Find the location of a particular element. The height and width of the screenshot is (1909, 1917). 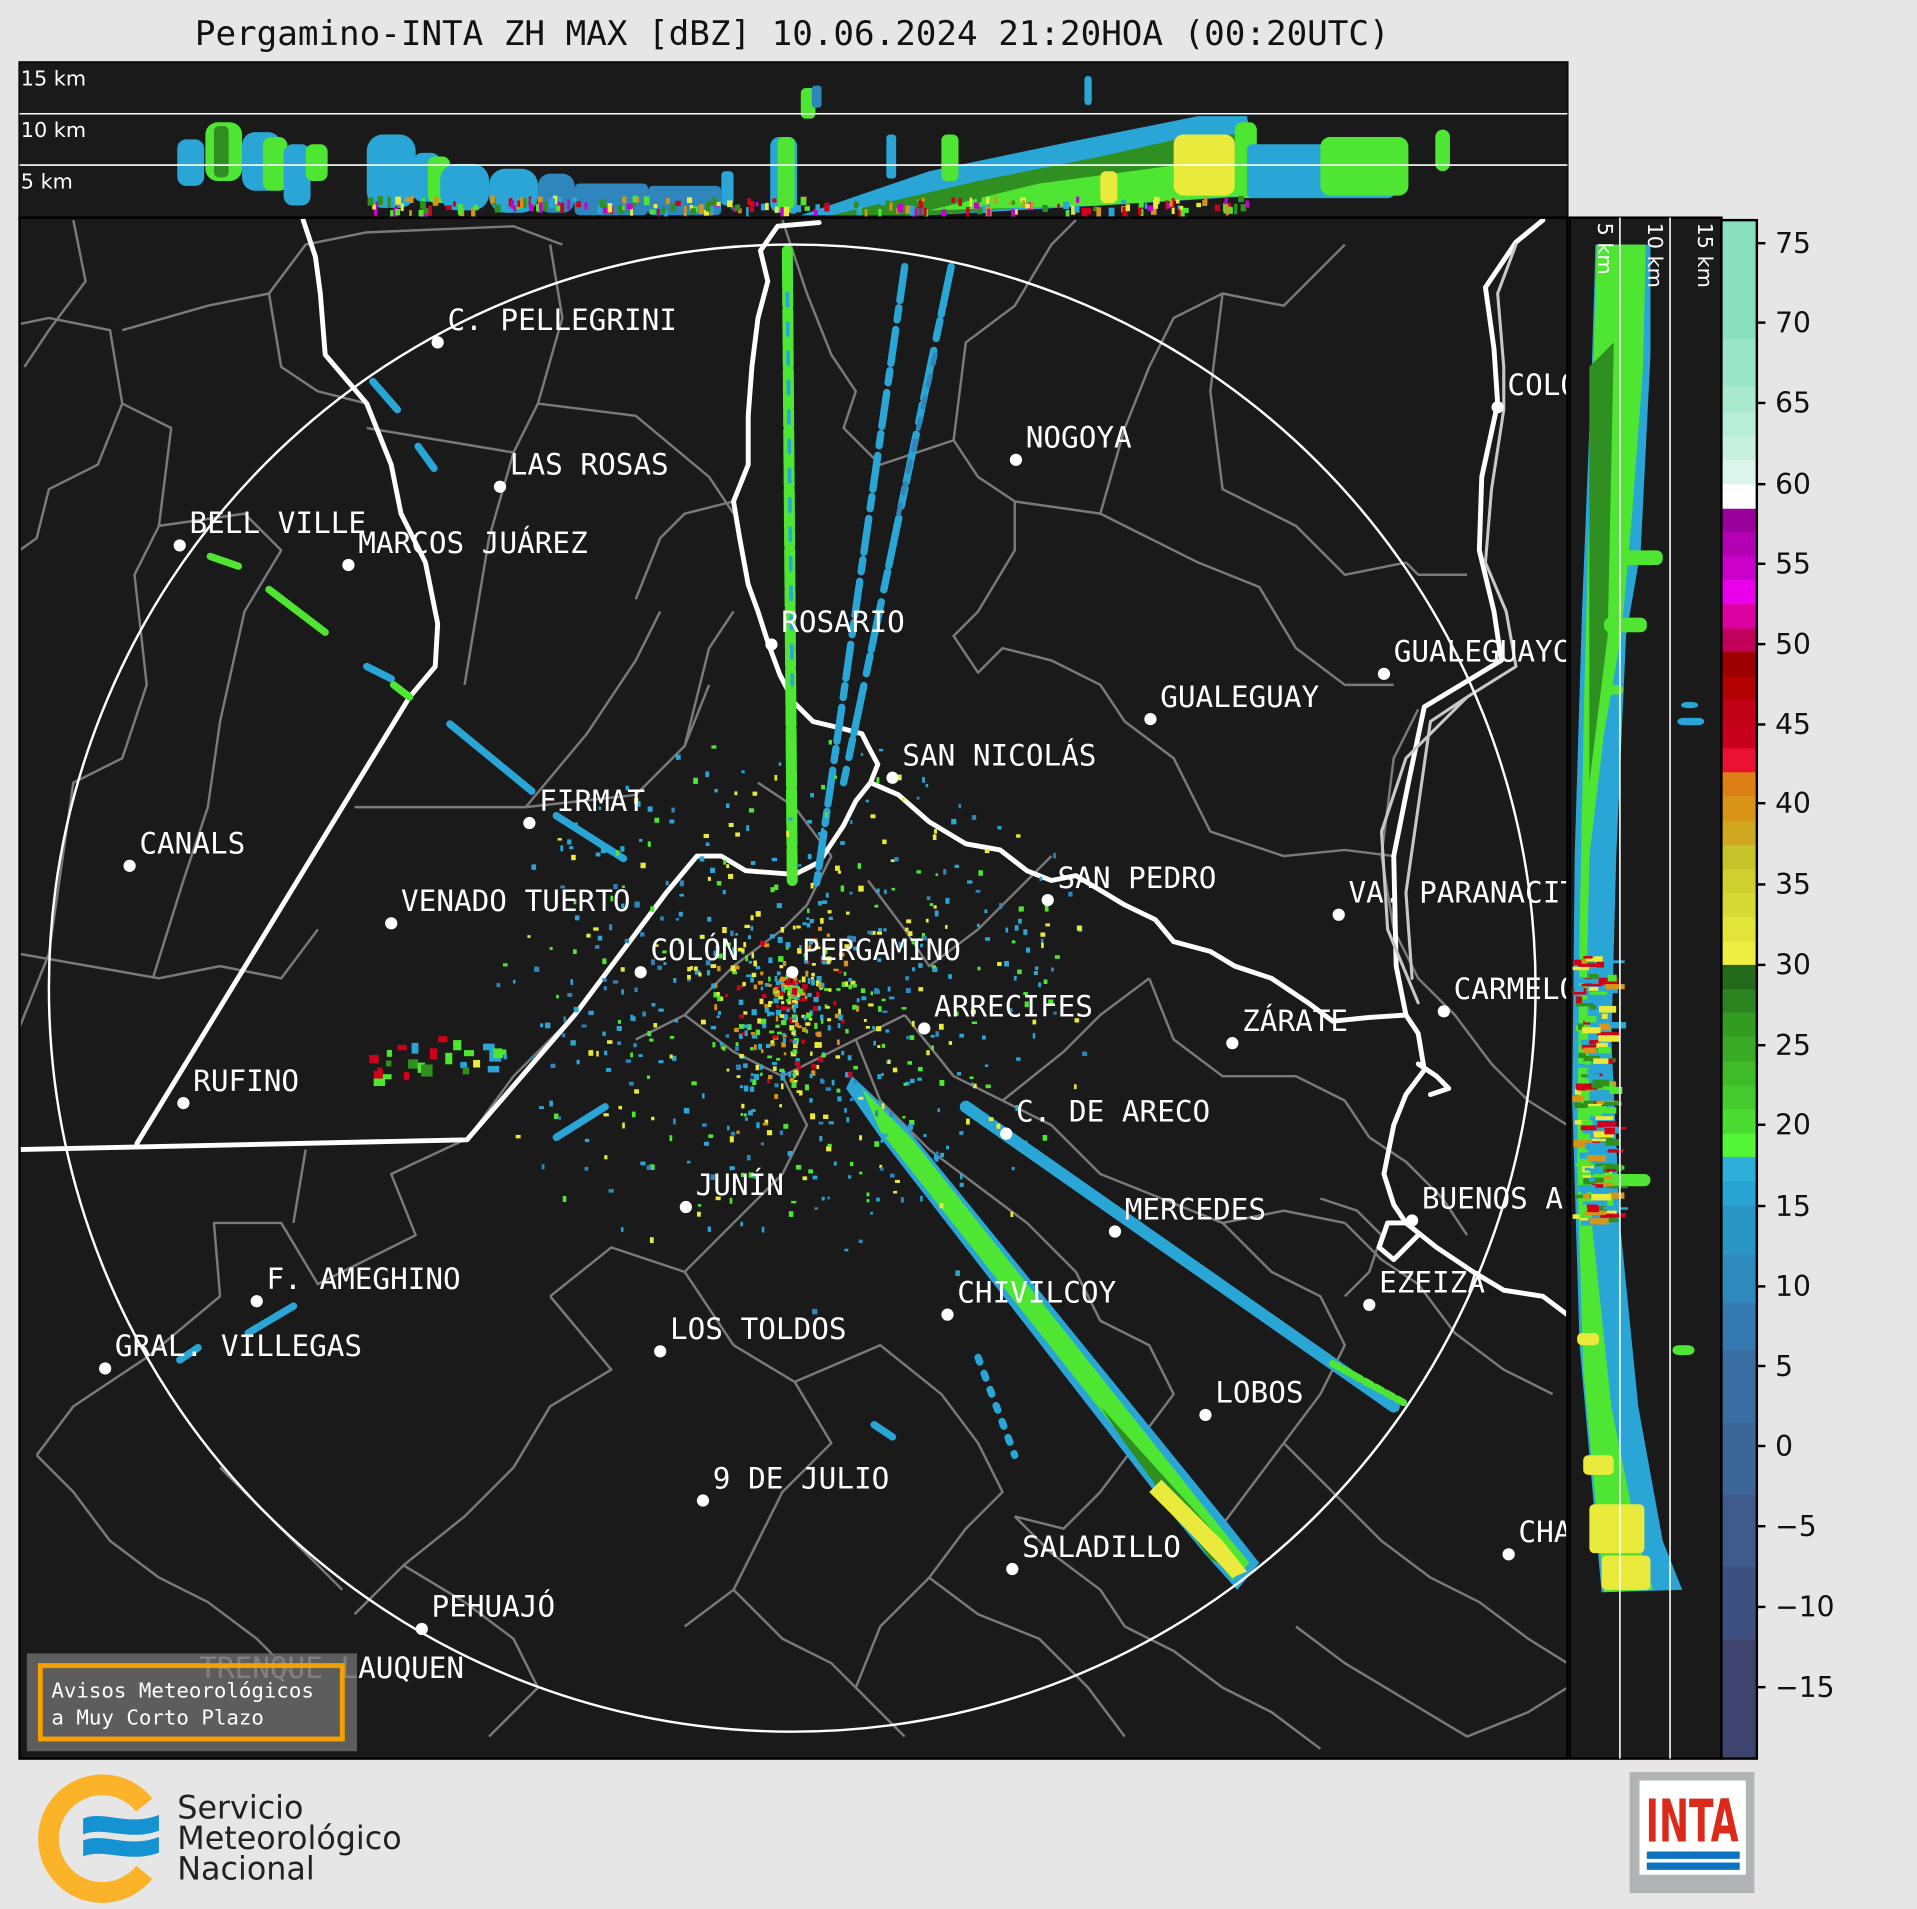

city-label: GUALEGUAYCHÚ is located at coordinates (1500, 651).